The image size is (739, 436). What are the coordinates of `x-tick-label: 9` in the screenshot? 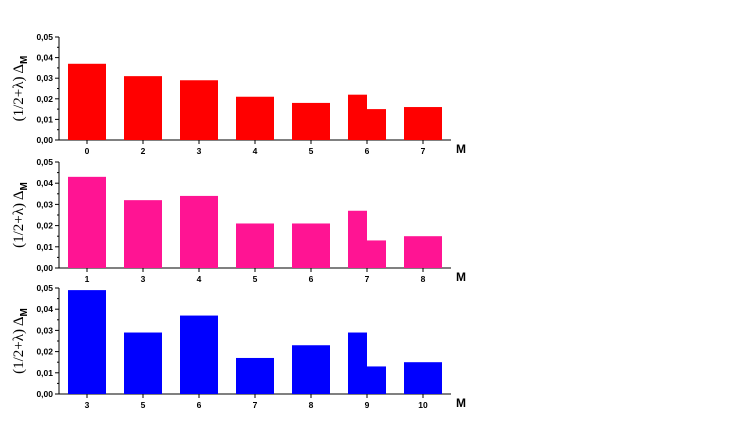 It's located at (367, 405).